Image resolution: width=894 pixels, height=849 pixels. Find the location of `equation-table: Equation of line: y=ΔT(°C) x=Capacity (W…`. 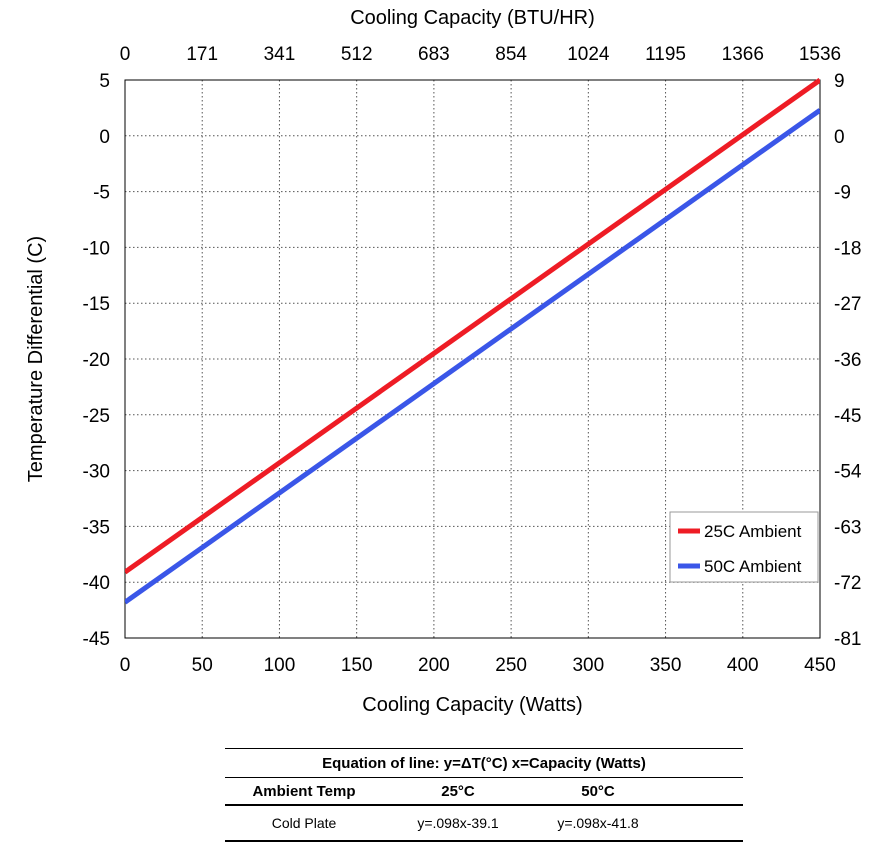

equation-table: Equation of line: y=ΔT(°C) x=Capacity (W… is located at coordinates (484, 795).